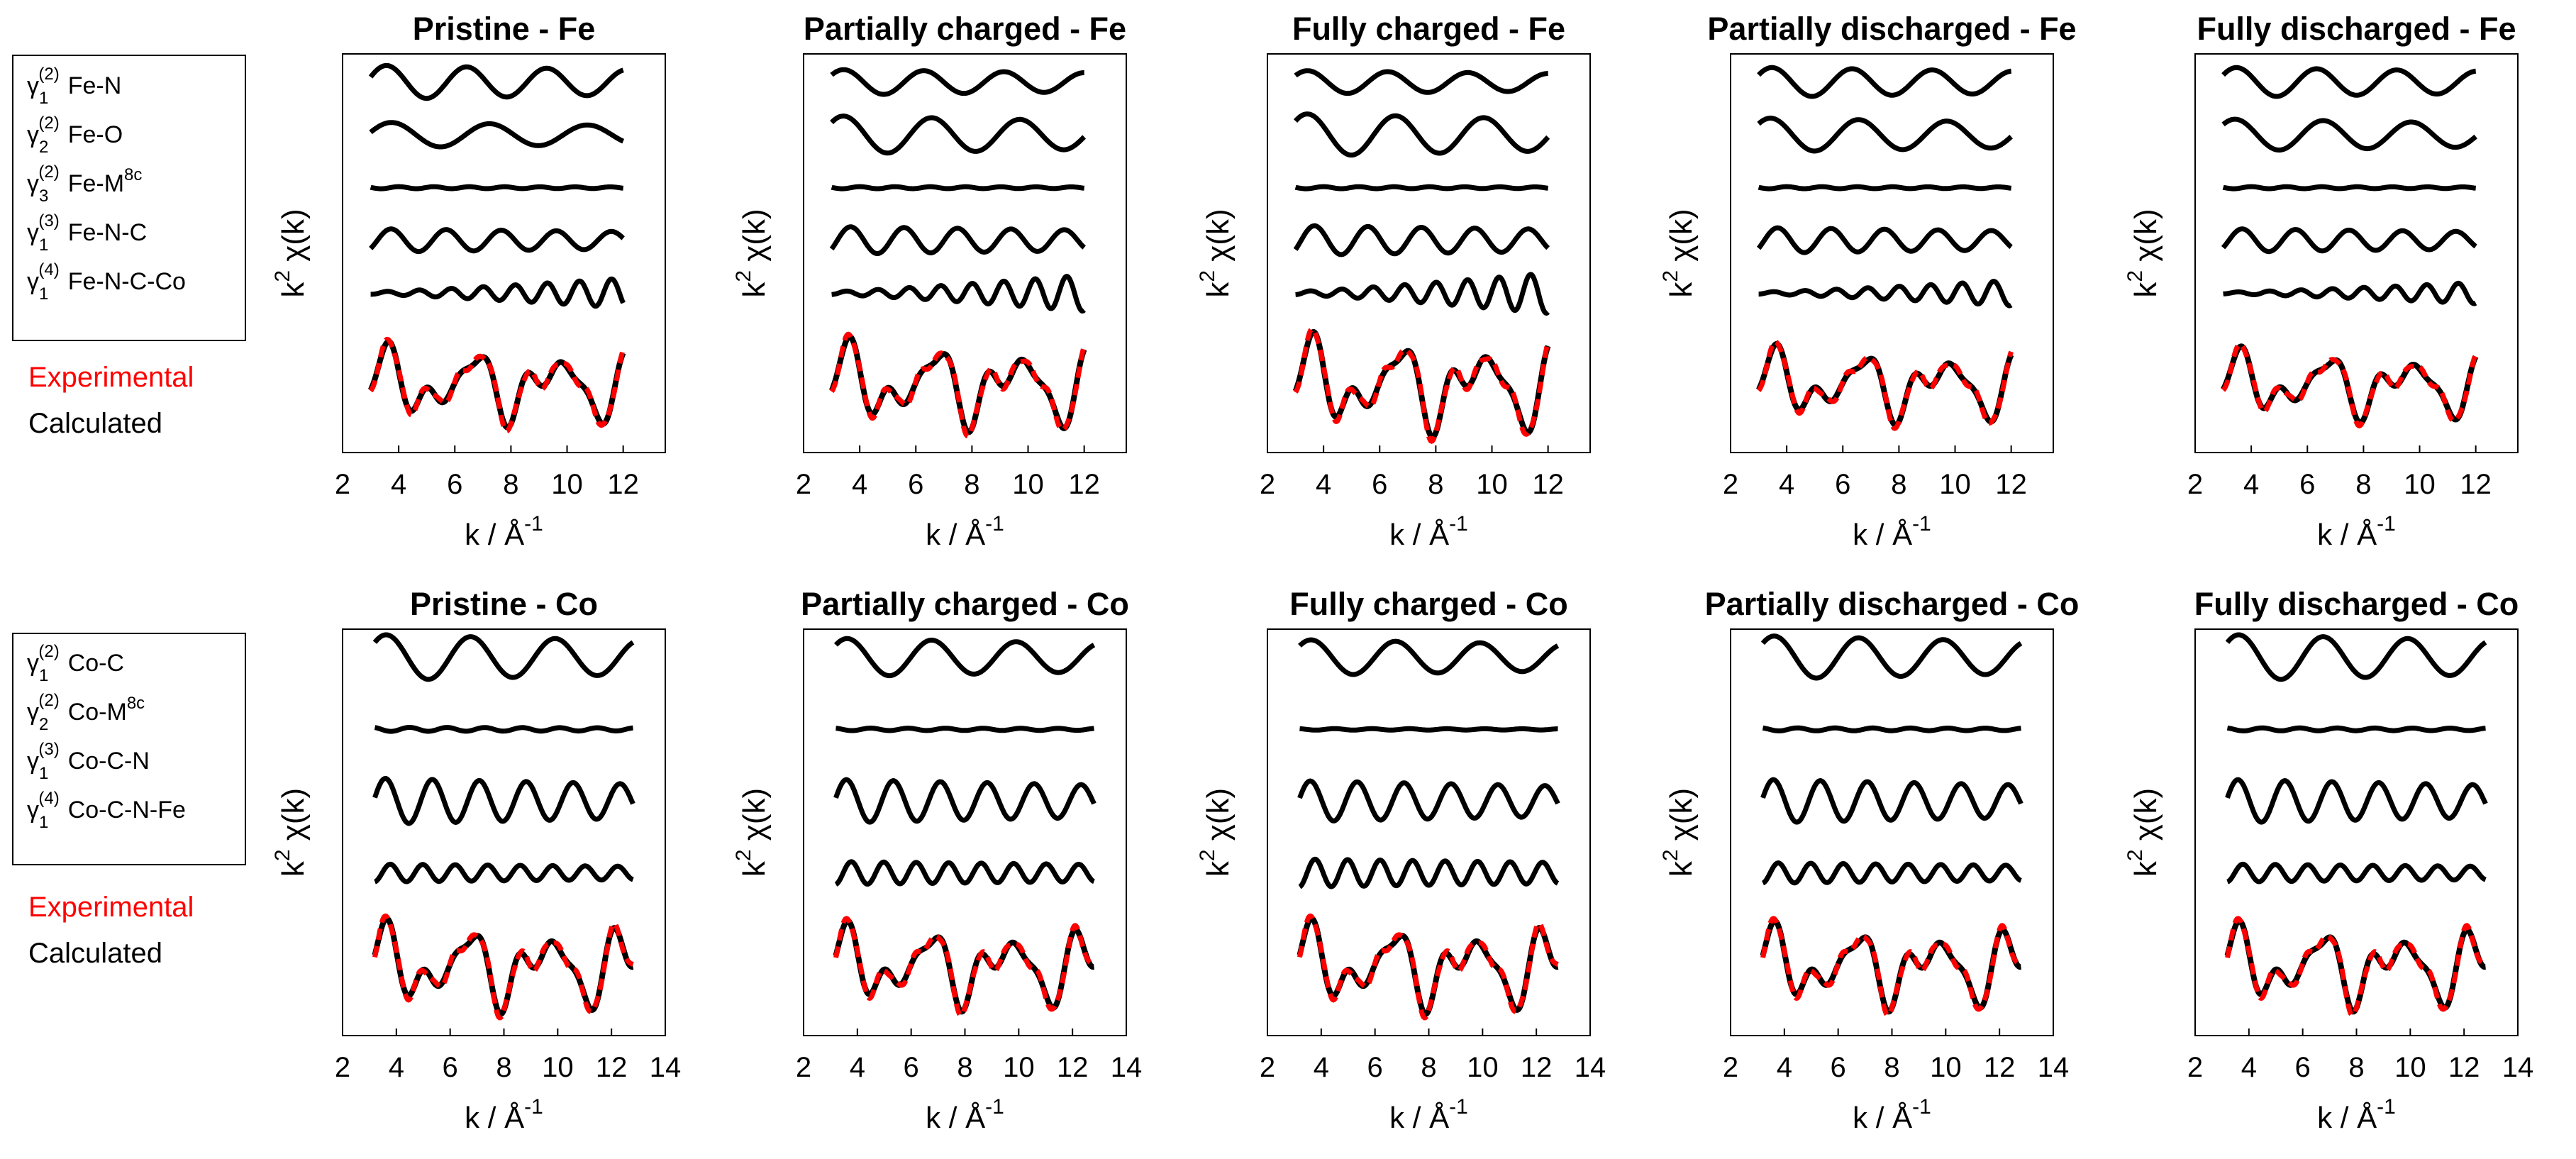 The width and height of the screenshot is (2576, 1159). I want to click on legend-entry-fe-n-c-co: γ1(4) Fe-N-C-Co, so click(106, 282).